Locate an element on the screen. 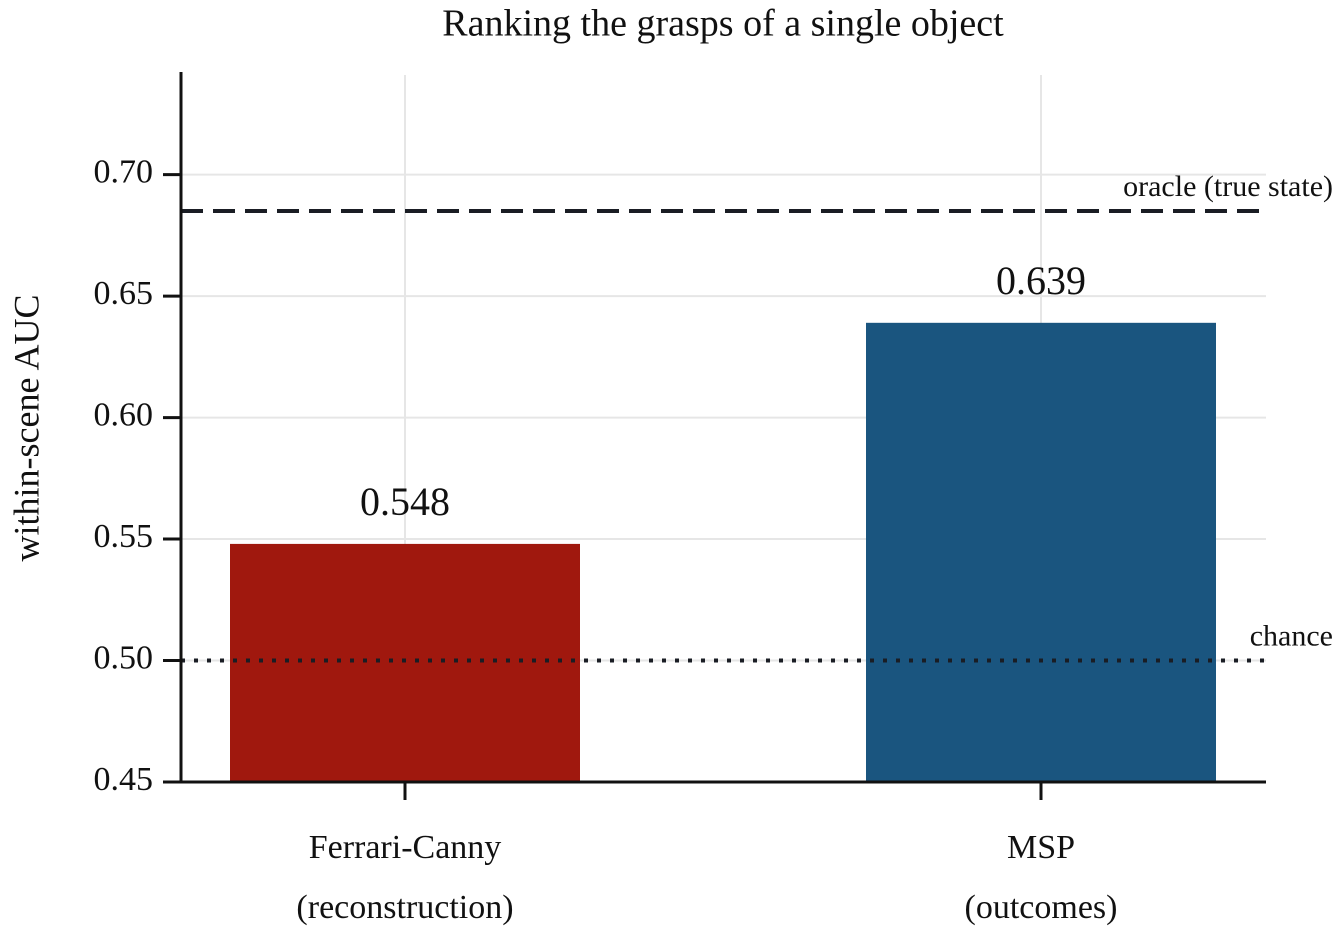 This screenshot has height=947, width=1341. y-tick-label: 0.60 is located at coordinates (124, 414).